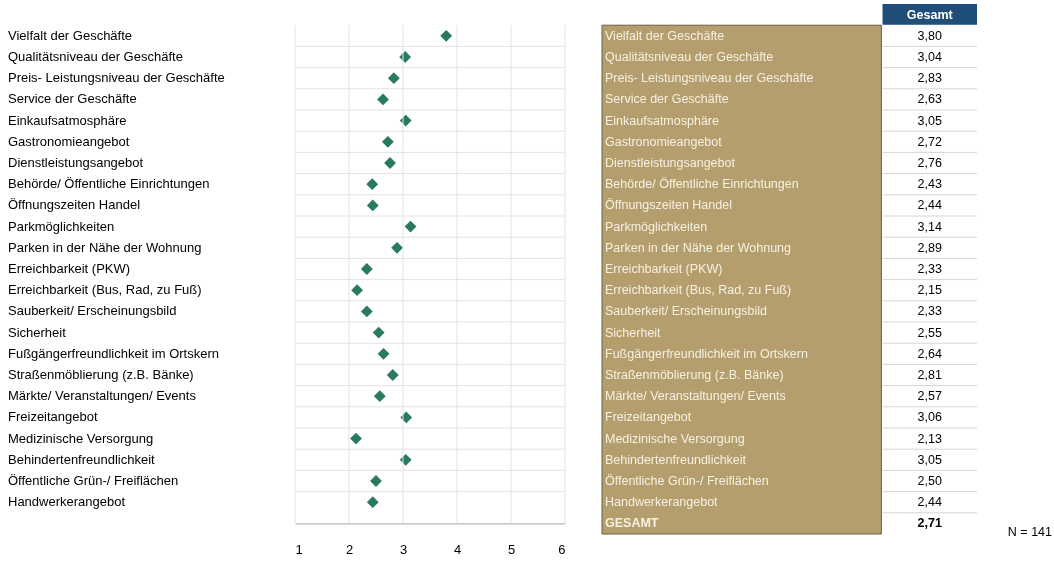 The image size is (1054, 561). Describe the element at coordinates (929, 417) in the screenshot. I see `data-label: 3,06` at that location.